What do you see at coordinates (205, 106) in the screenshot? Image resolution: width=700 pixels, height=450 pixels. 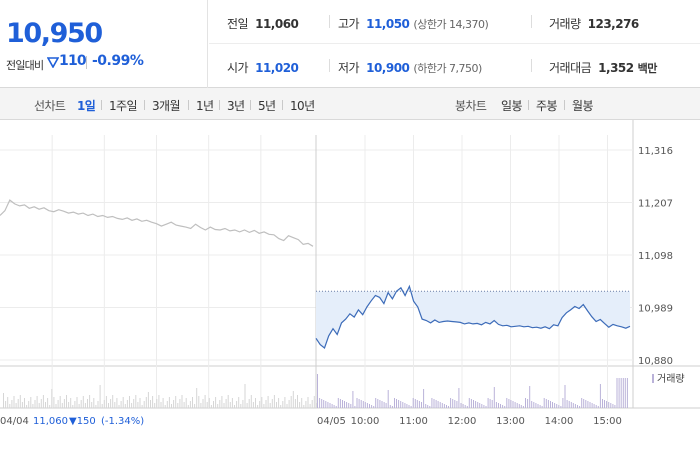 I see `tab-1year: 1년` at bounding box center [205, 106].